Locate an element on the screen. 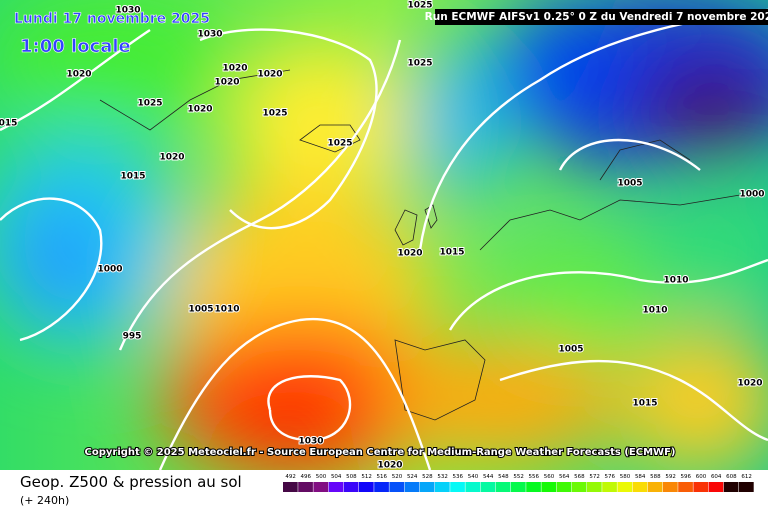 Image resolution: width=768 pixels, height=512 pixels. scale-label: 560 is located at coordinates (549, 477).